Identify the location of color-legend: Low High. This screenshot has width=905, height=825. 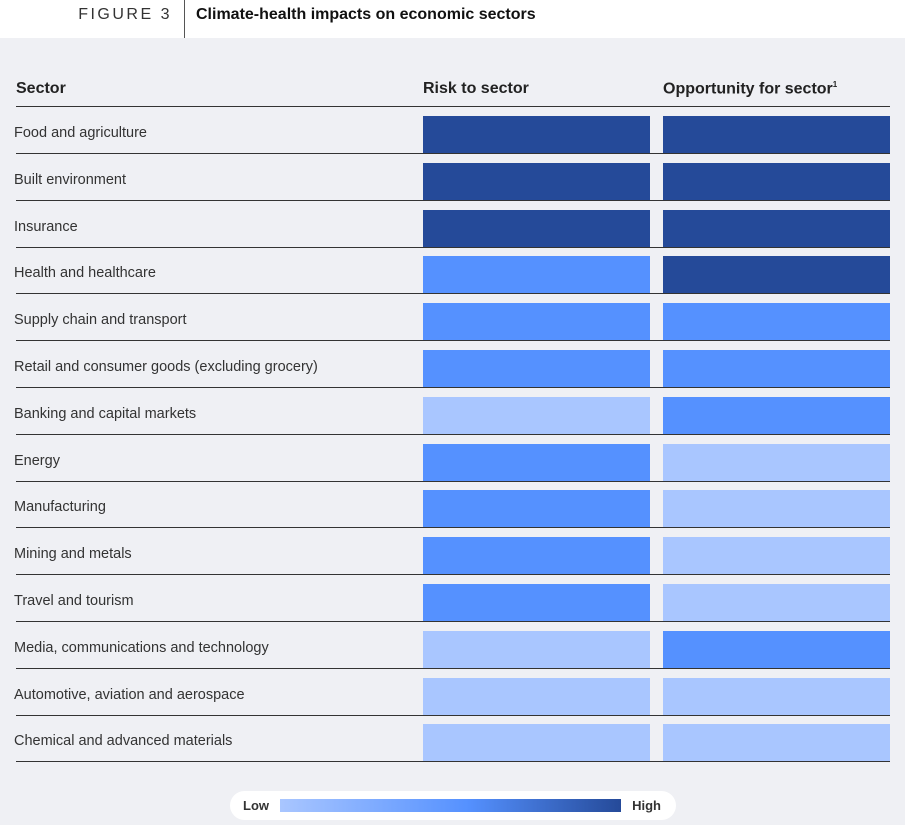
(453, 805).